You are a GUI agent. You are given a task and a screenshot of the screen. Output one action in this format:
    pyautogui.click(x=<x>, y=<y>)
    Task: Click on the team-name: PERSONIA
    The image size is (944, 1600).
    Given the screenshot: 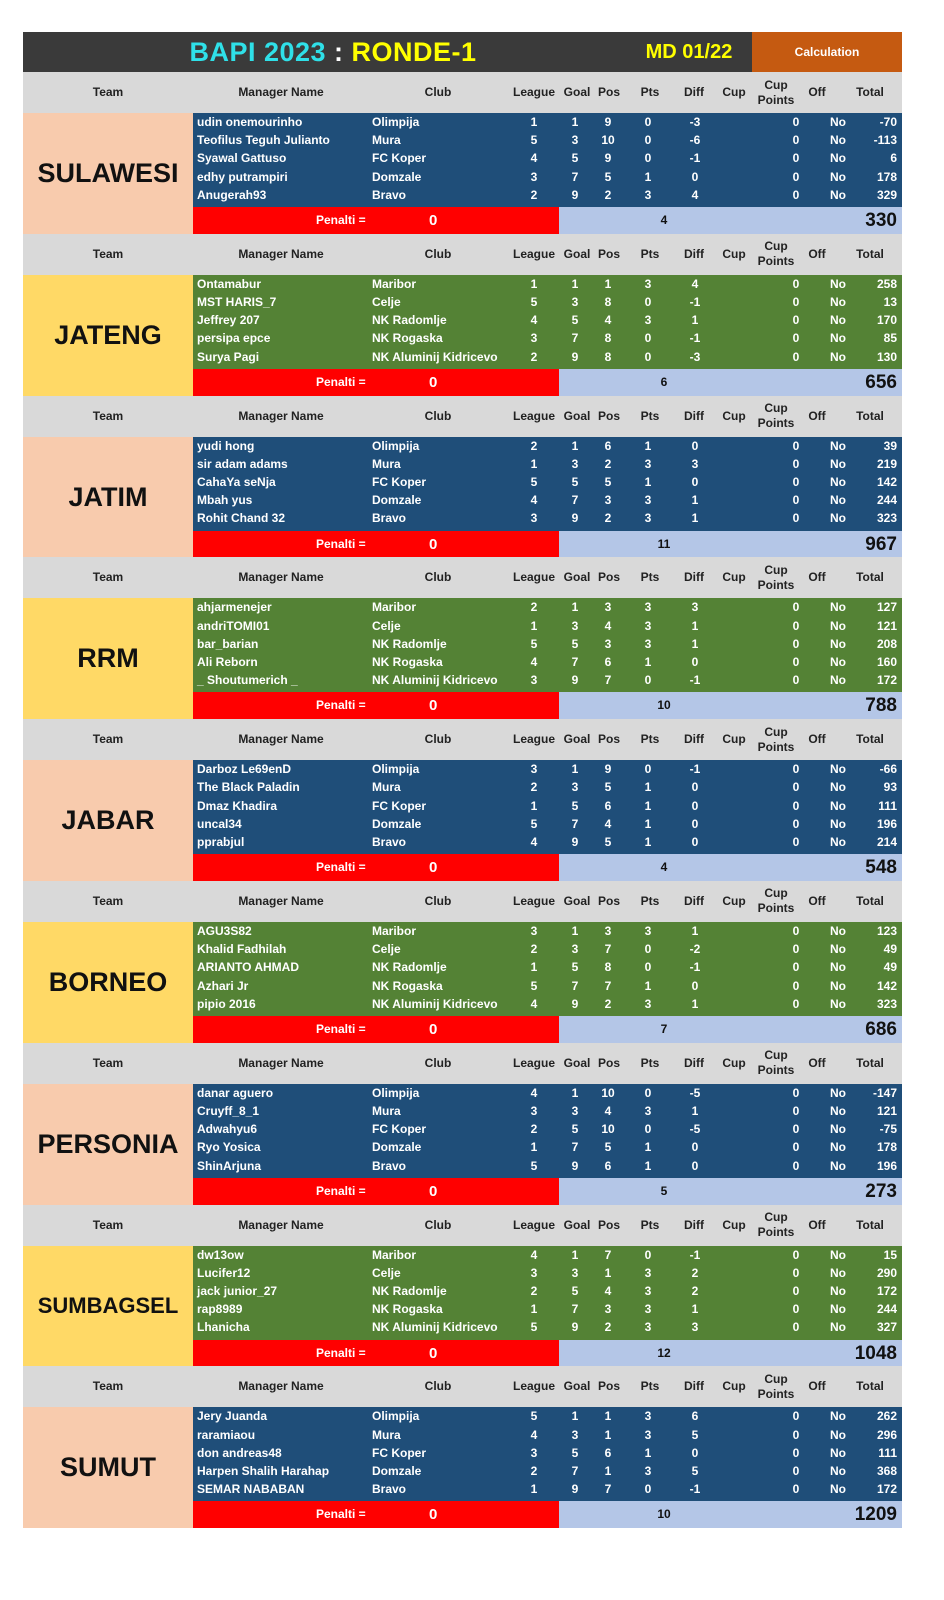 What is the action you would take?
    pyautogui.click(x=108, y=1144)
    